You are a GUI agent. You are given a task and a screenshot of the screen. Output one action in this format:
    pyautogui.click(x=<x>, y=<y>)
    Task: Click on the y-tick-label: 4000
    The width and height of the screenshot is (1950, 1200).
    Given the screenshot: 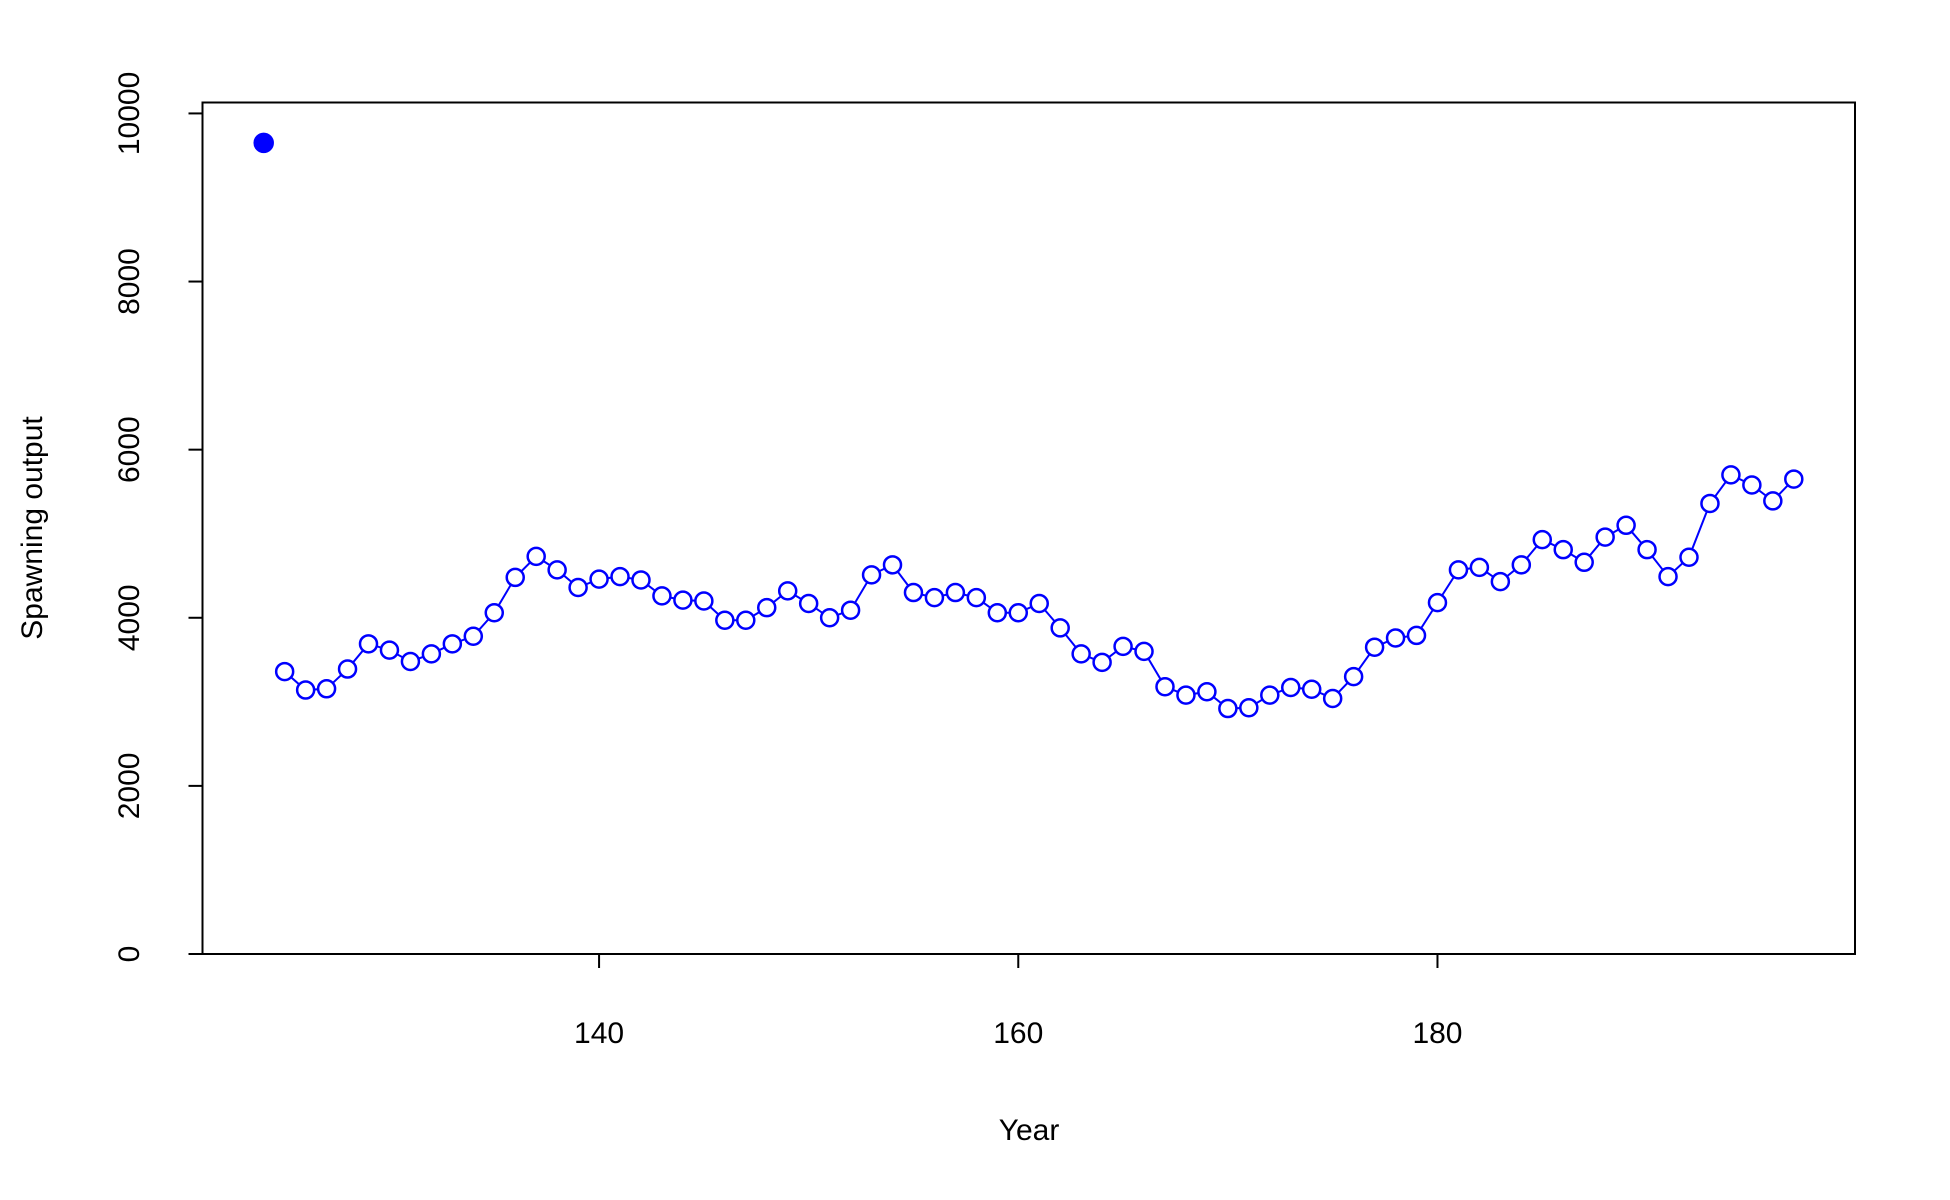 What is the action you would take?
    pyautogui.click(x=129, y=617)
    